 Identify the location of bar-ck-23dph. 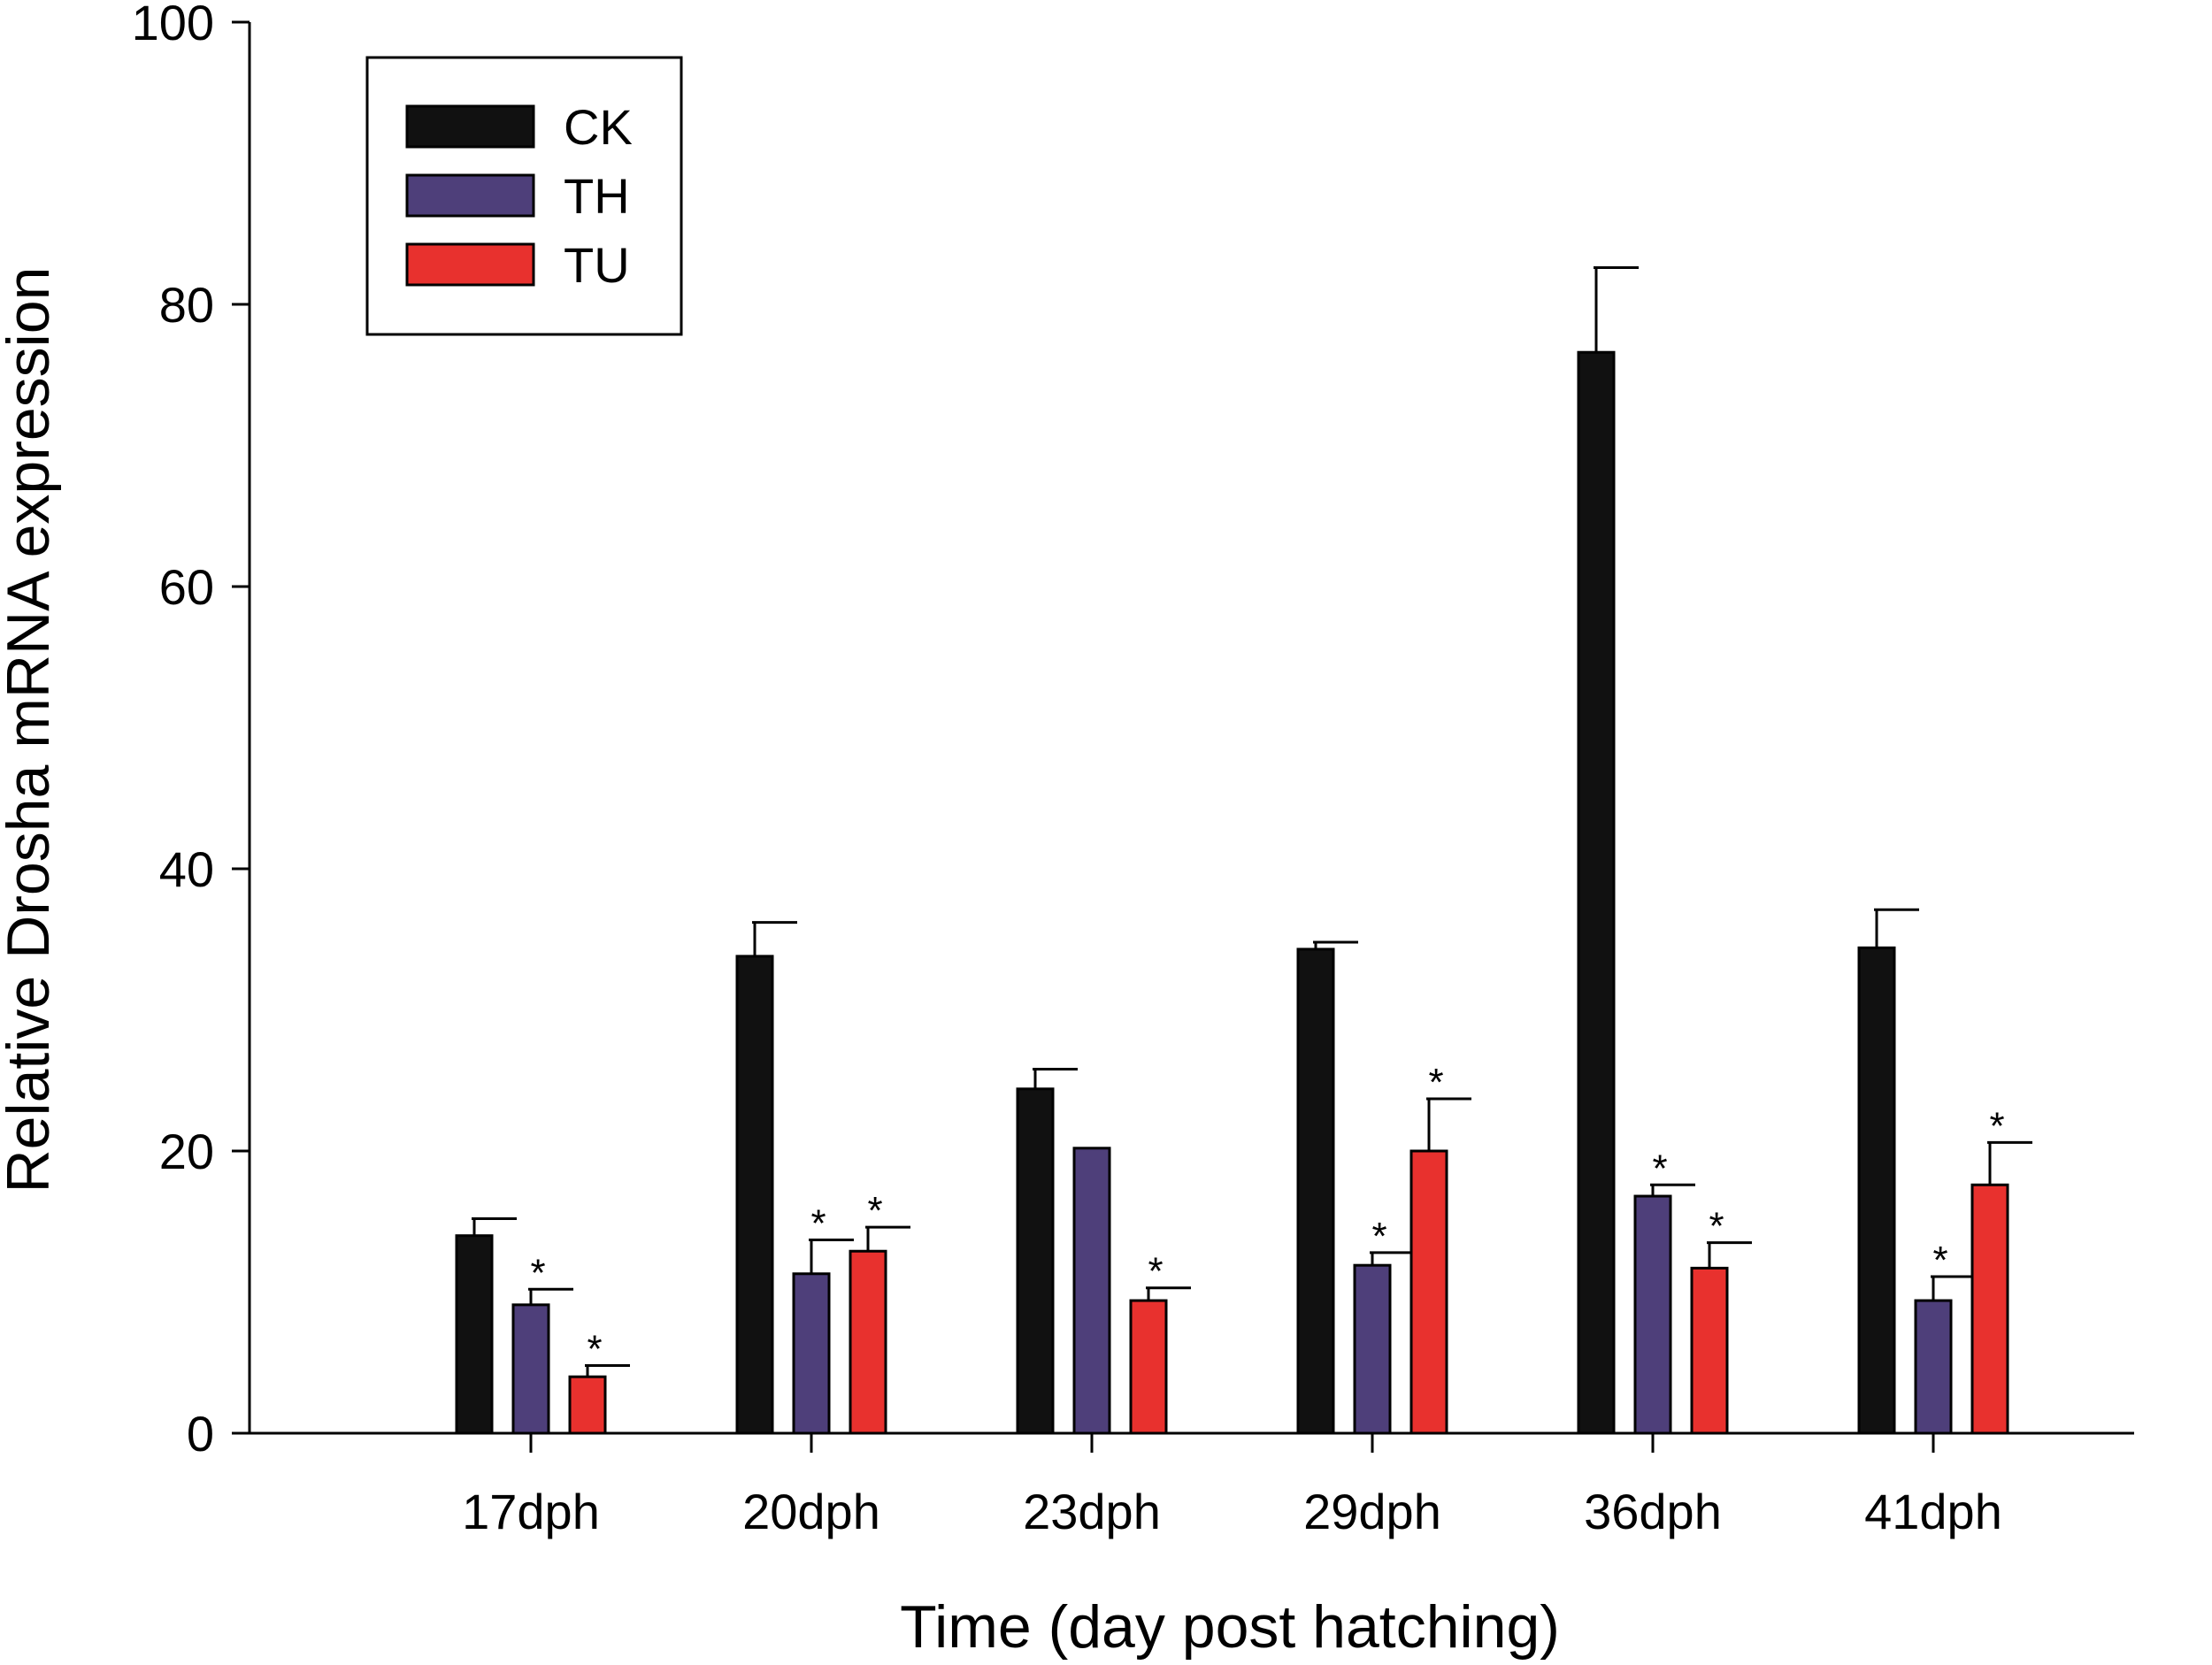
(1036, 1261).